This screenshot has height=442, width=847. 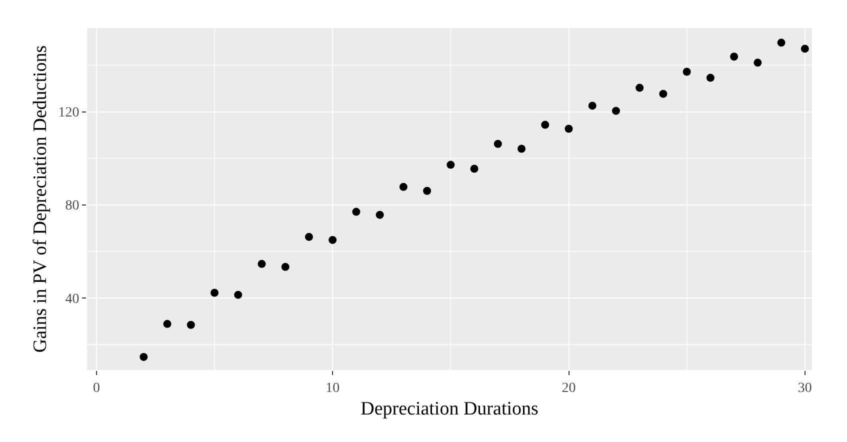 I want to click on y-axis-title: Gains in PV of Depreciation Deductions, so click(x=41, y=199).